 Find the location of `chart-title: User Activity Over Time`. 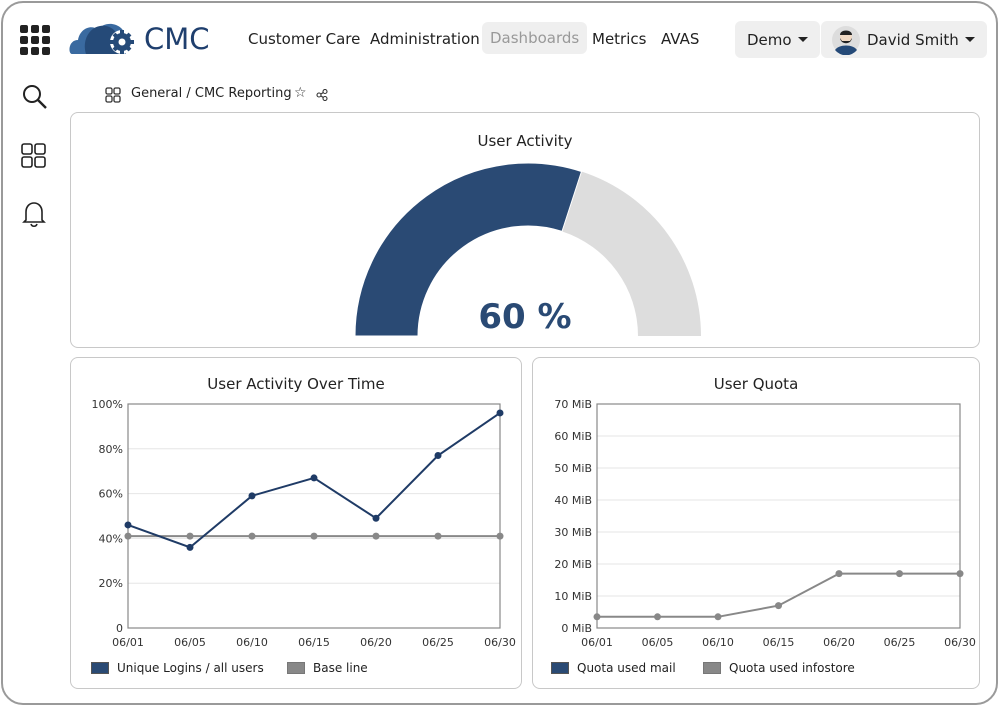

chart-title: User Activity Over Time is located at coordinates (296, 384).